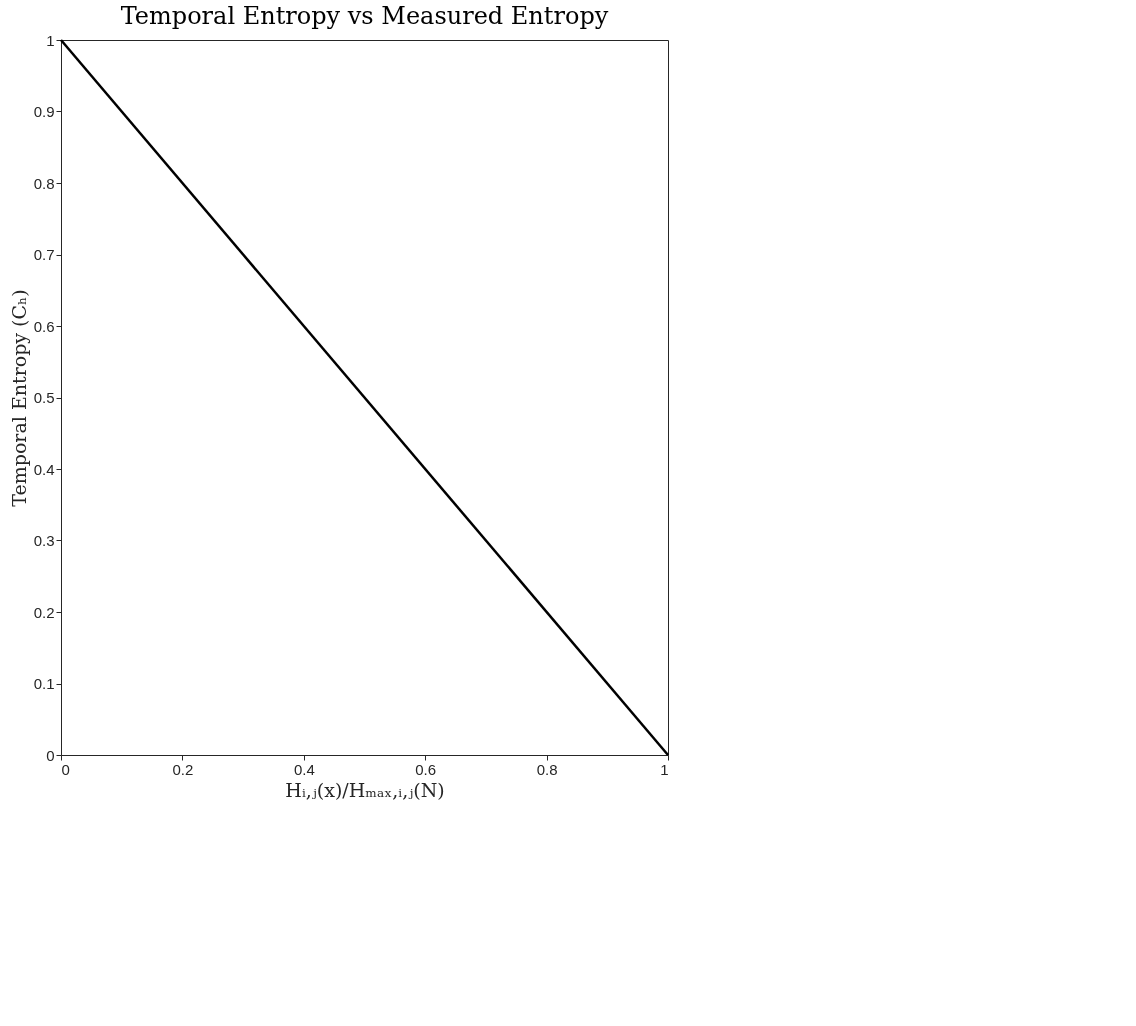  Describe the element at coordinates (44, 612) in the screenshot. I see `y-tick-label: 0.2` at that location.